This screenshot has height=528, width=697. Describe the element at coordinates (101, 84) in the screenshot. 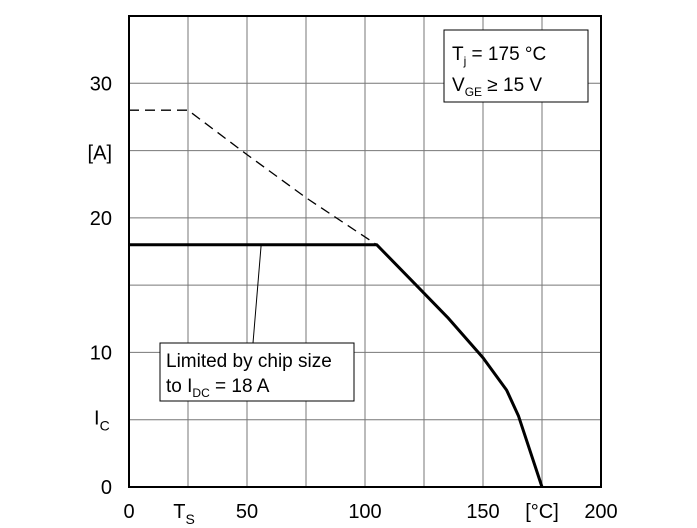

I see `y-tick-label: 30` at that location.